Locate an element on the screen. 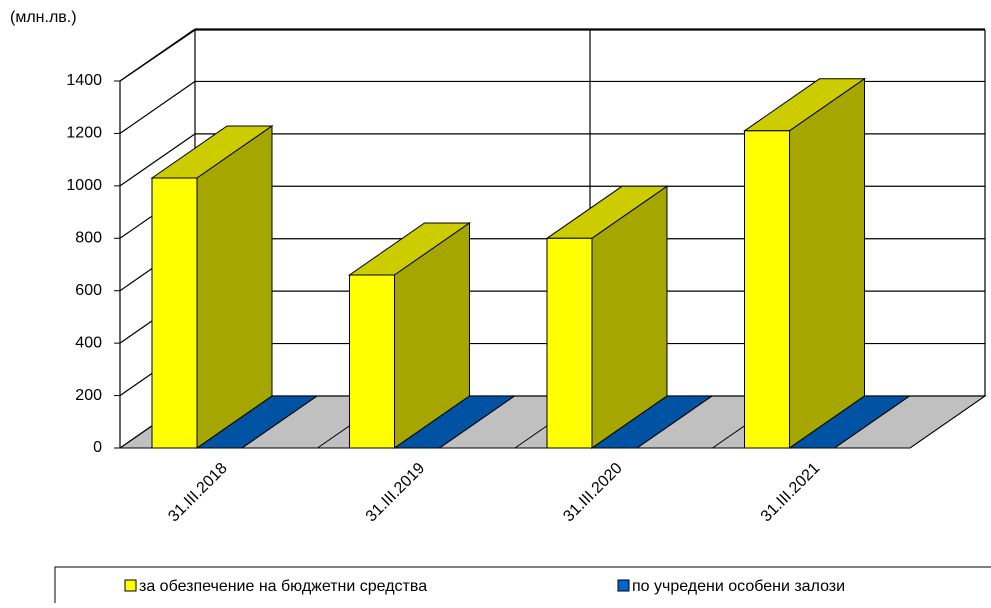 This screenshot has height=608, width=991. legend-label: за обезпечение на бюджетни средства is located at coordinates (283, 586).